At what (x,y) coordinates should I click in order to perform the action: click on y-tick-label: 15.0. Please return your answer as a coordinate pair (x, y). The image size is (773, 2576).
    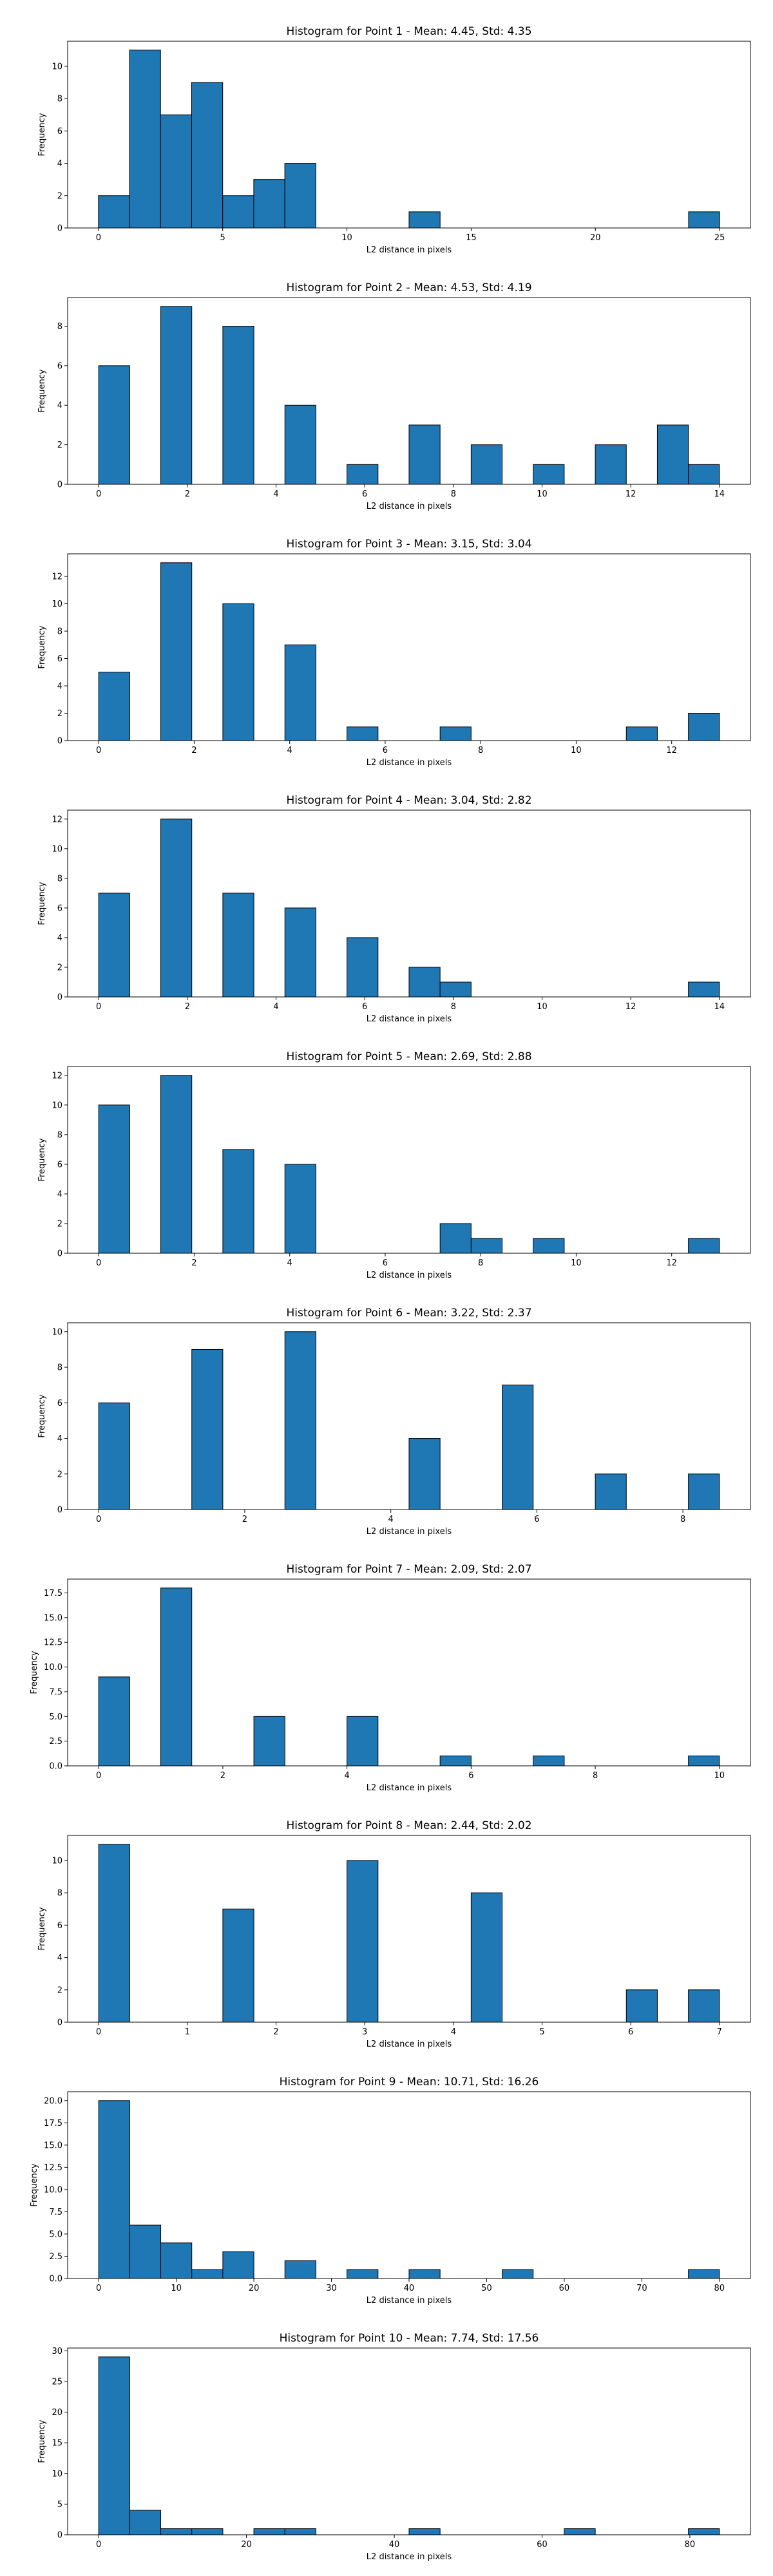
    Looking at the image, I should click on (53, 2145).